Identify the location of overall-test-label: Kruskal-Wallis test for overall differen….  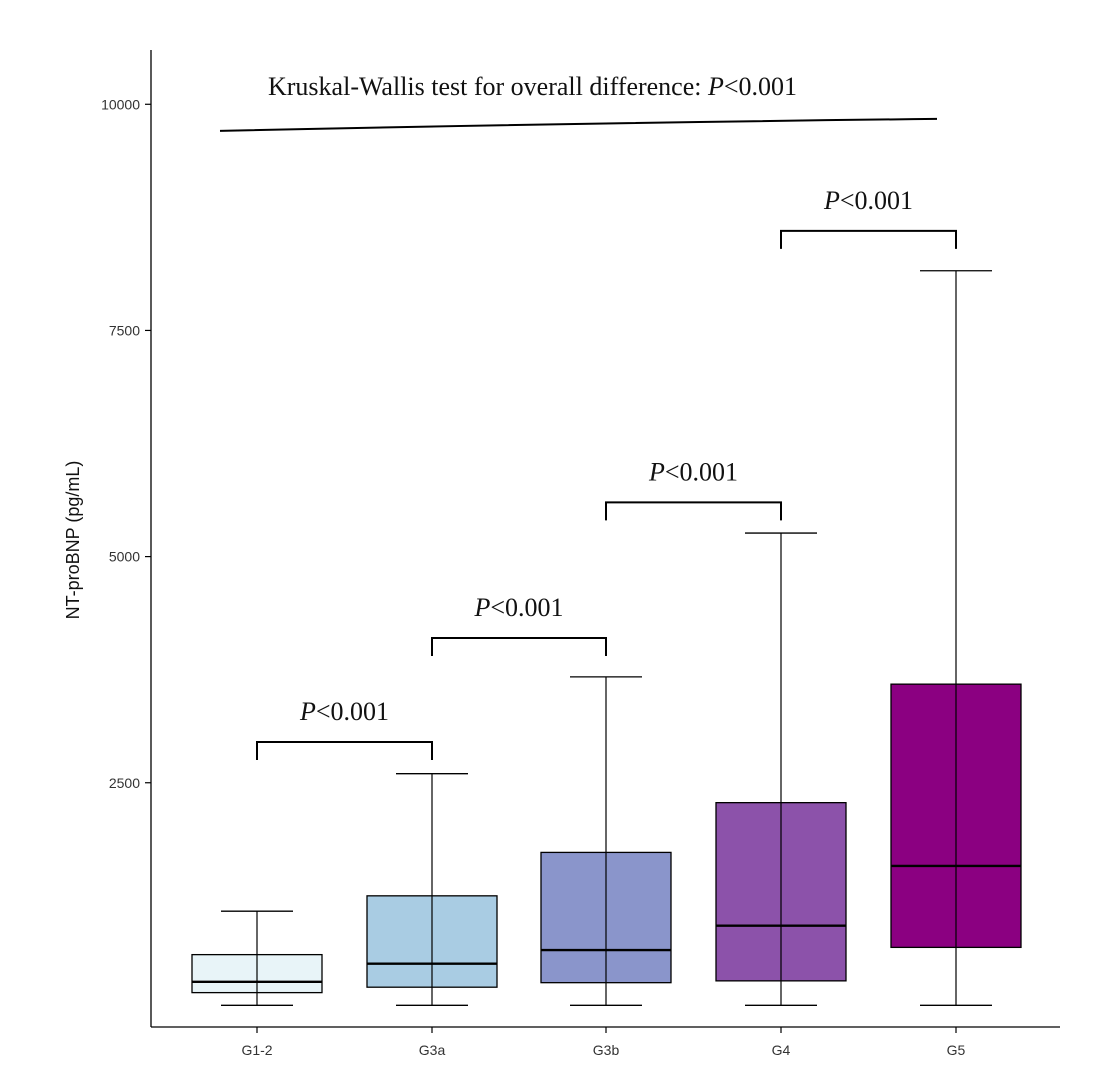
(532, 86).